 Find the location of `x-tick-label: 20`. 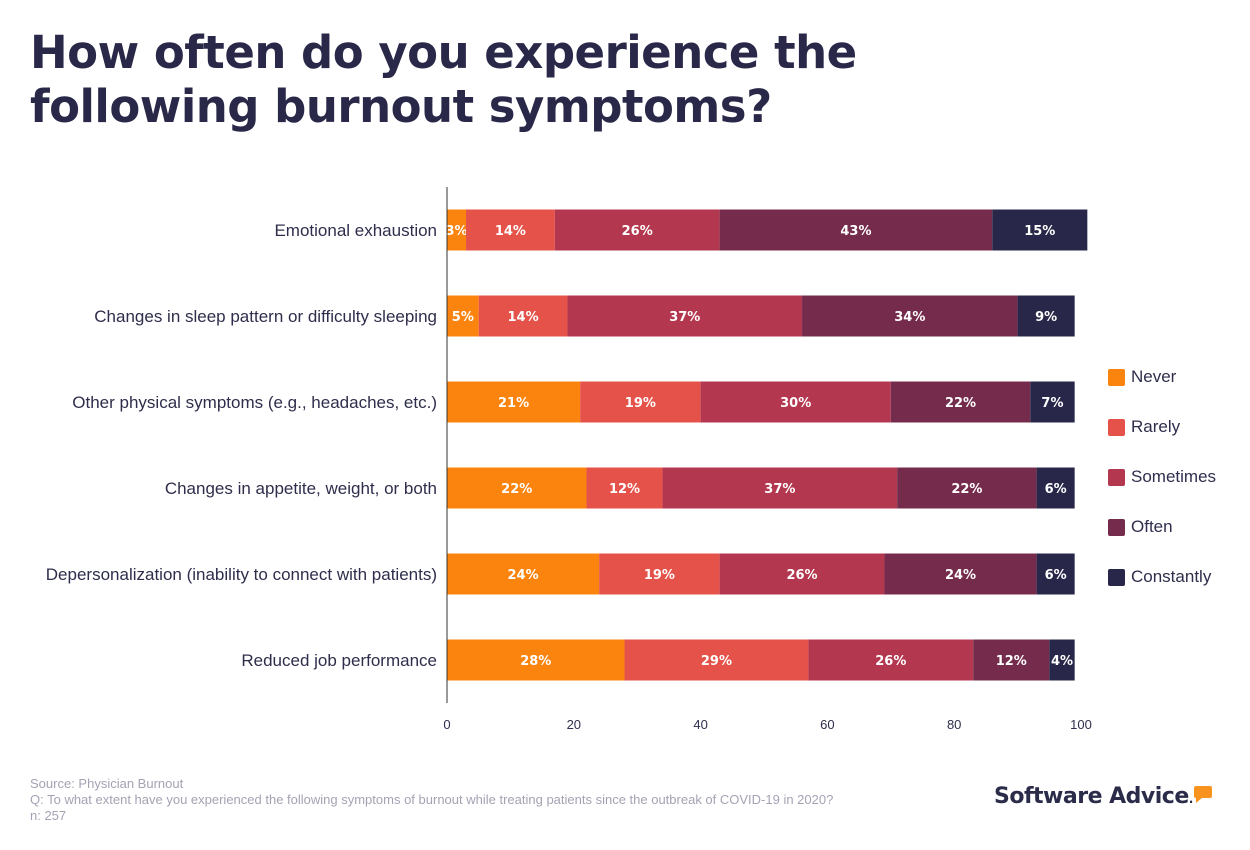

x-tick-label: 20 is located at coordinates (574, 724).